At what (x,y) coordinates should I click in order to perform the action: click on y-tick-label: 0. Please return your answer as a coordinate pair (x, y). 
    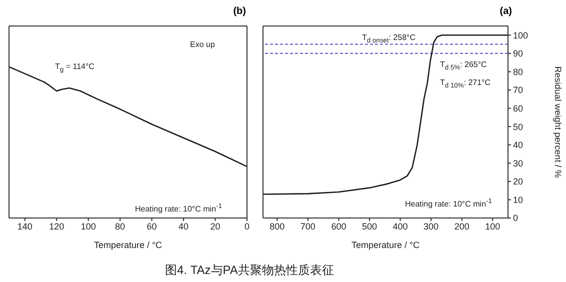
    Looking at the image, I should click on (515, 218).